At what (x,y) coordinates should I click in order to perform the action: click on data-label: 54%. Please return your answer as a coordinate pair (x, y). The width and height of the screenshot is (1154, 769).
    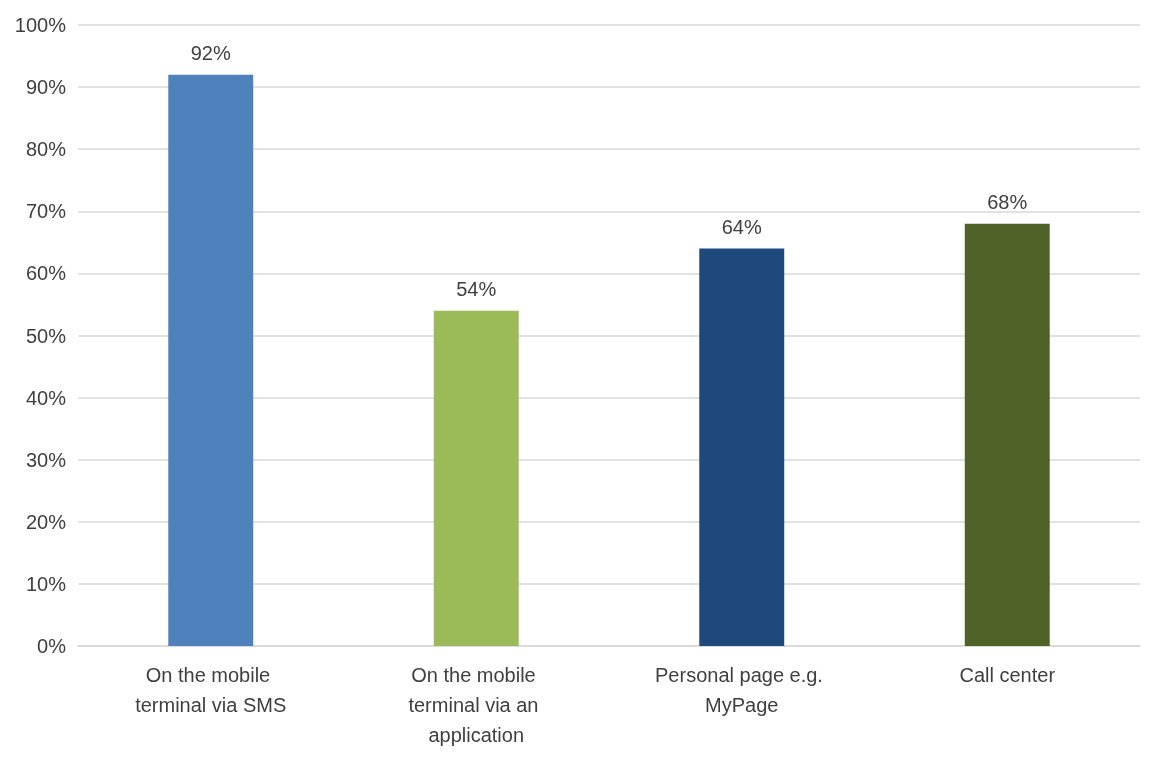
    Looking at the image, I should click on (476, 288).